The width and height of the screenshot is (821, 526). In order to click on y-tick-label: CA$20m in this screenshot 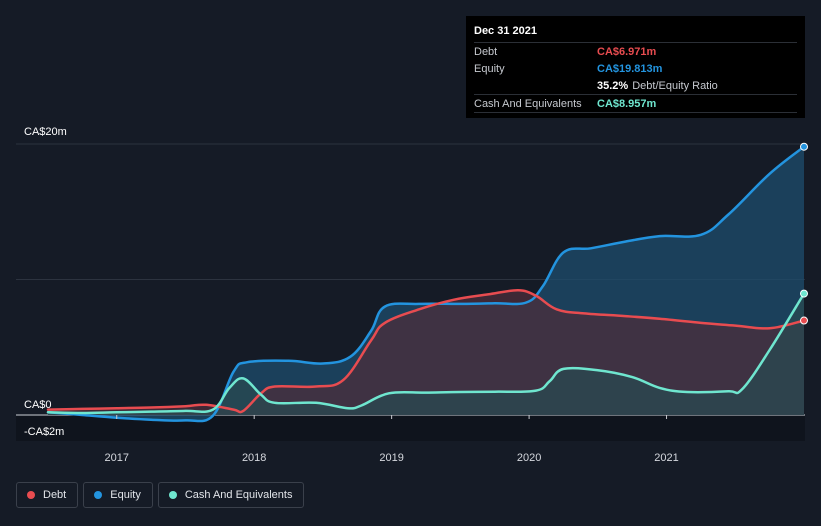, I will do `click(45, 132)`.